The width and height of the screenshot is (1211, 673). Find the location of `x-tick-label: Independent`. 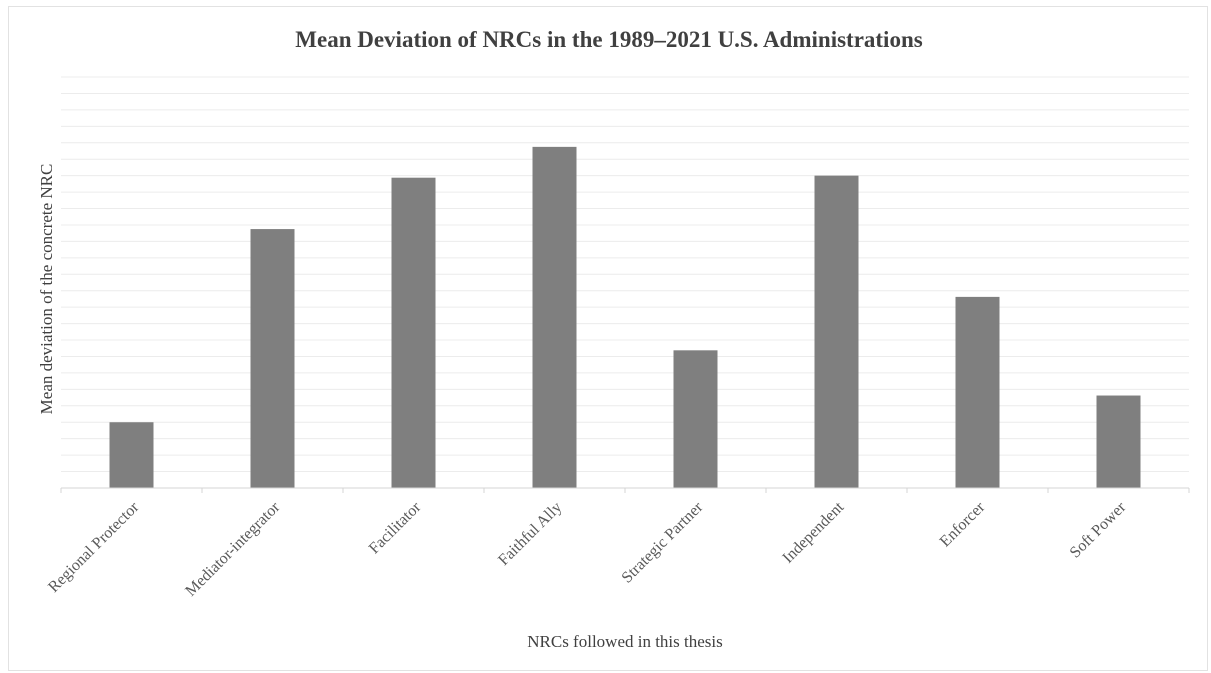

x-tick-label: Independent is located at coordinates (813, 532).